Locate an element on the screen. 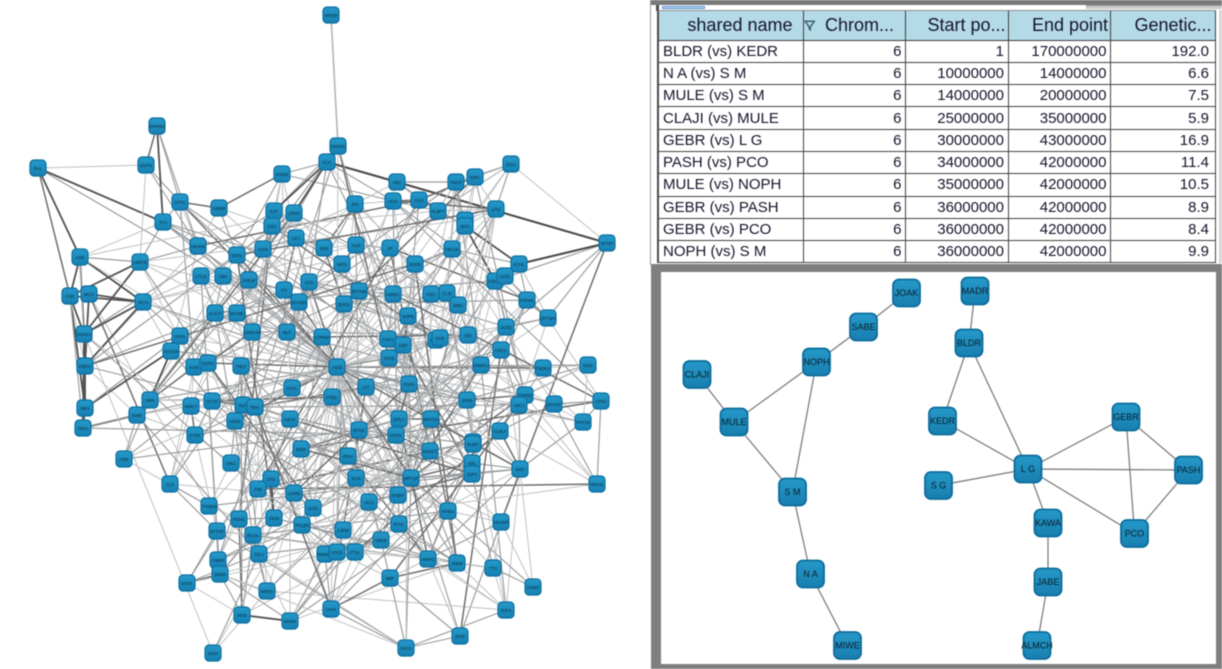 The image size is (1222, 669). svg-text: GOG is located at coordinates (313, 508).